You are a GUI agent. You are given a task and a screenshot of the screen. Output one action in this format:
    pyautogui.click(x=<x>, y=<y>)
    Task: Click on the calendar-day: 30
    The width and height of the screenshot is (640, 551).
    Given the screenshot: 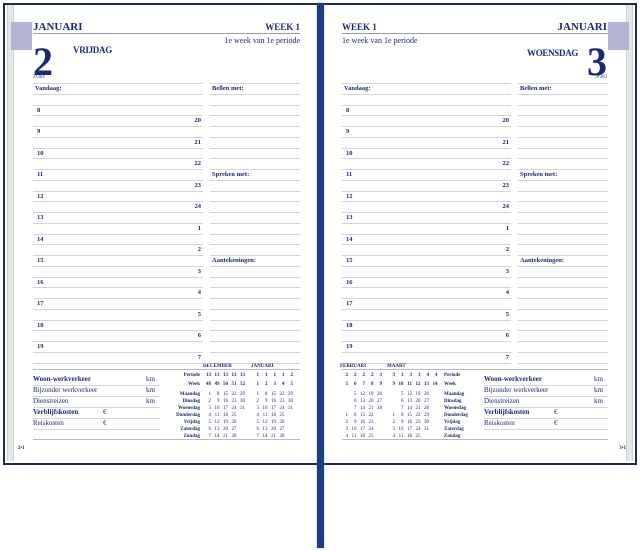 What is the action you would take?
    pyautogui.click(x=290, y=401)
    